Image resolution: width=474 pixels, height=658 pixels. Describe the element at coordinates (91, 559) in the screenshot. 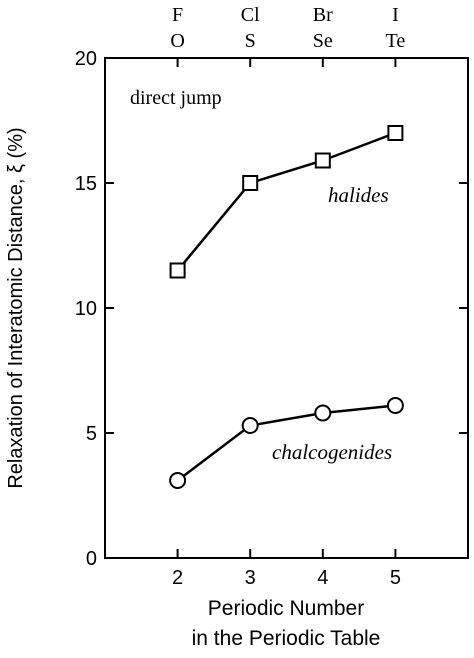

I see `y-tick-label: 0` at that location.